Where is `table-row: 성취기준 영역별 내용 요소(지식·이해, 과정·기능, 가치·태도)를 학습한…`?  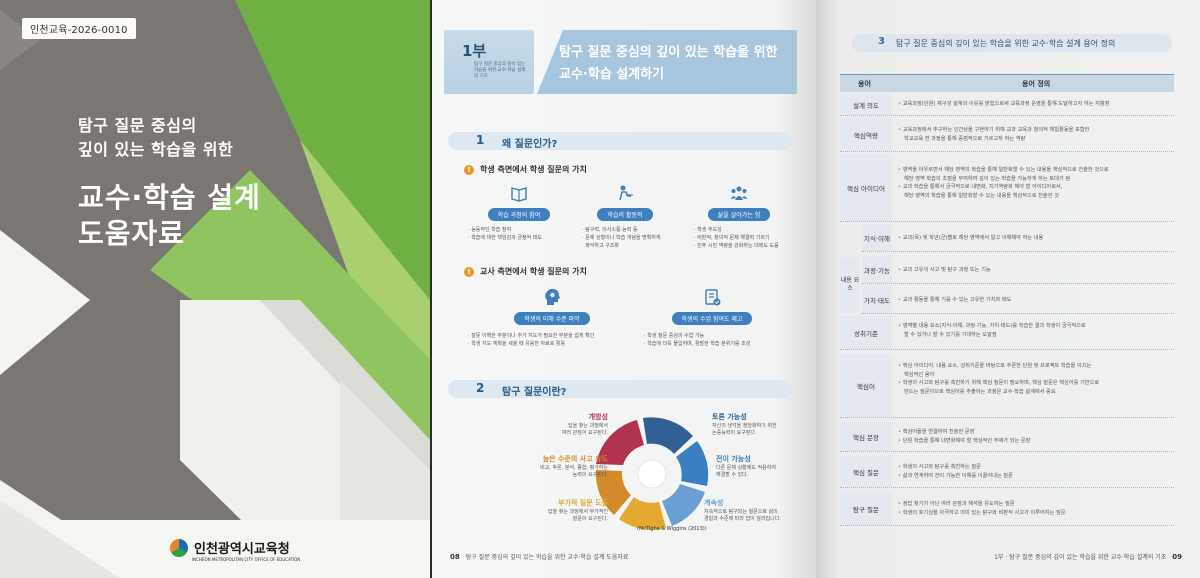 table-row: 성취기준 영역별 내용 요소(지식·이해, 과정·기능, 가치·태도)를 학습한… is located at coordinates (1007, 333).